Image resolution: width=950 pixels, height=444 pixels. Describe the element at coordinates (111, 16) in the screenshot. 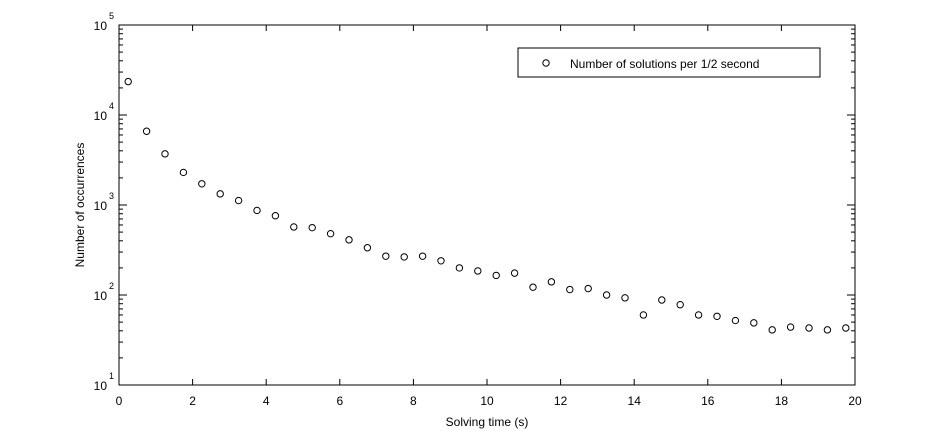

I see `y-tick-label-exponent: 5` at that location.